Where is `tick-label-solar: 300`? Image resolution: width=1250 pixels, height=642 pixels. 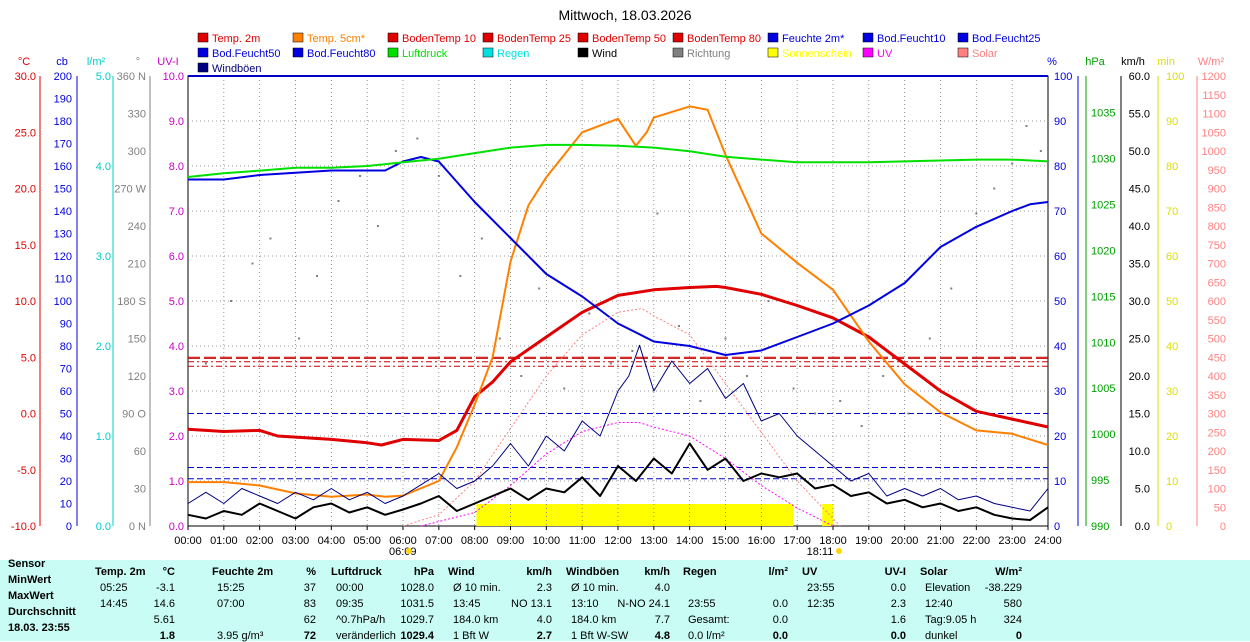 tick-label-solar: 300 is located at coordinates (1217, 415).